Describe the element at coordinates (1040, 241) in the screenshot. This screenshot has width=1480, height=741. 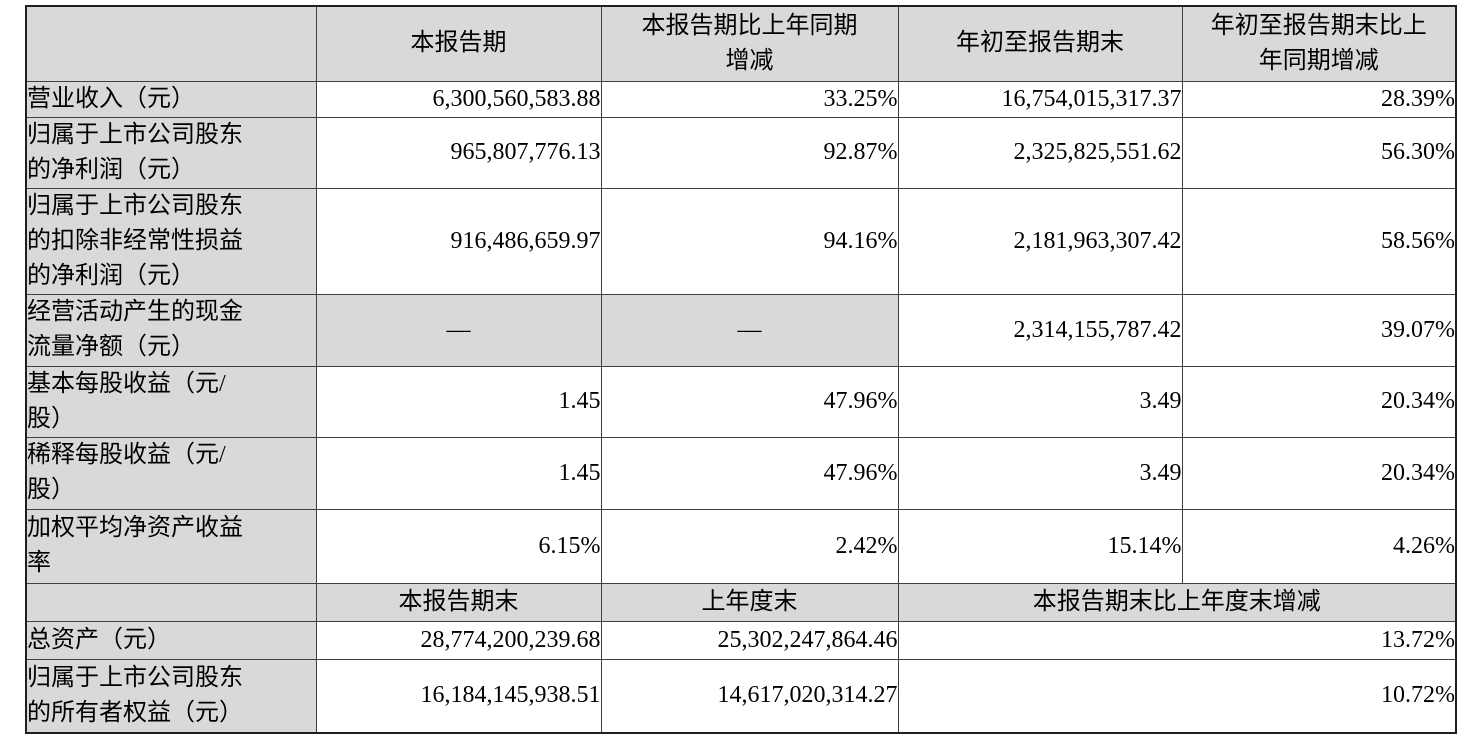
I see `value-cell-ytd: 2,181,963,307.42` at that location.